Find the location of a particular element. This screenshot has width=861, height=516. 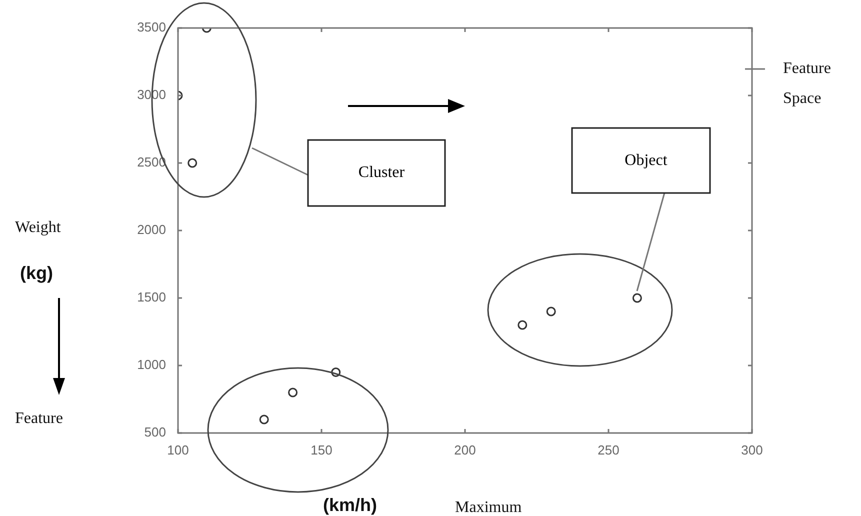

annotation: Cluster is located at coordinates (381, 172).